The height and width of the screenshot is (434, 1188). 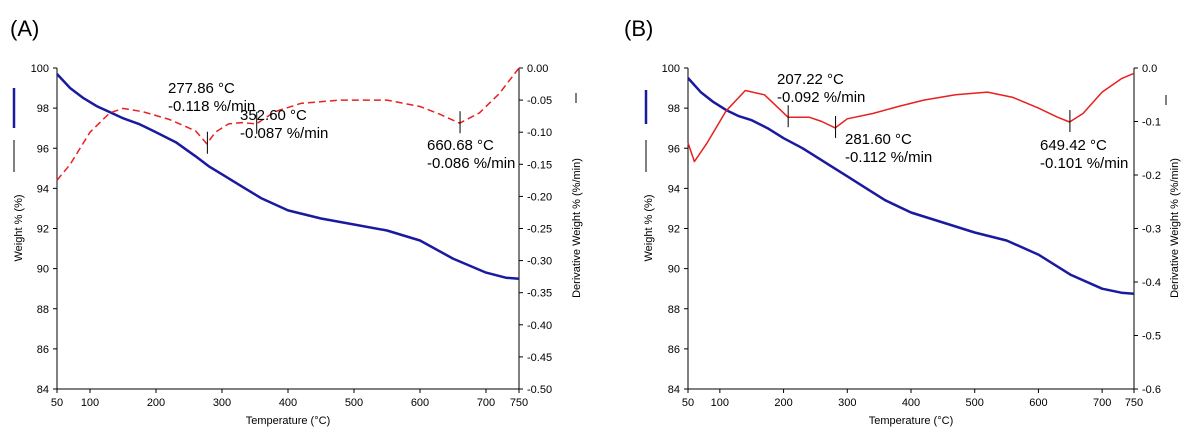 What do you see at coordinates (810, 79) in the screenshot?
I see `peak-annotation-text: 207.22 °C` at bounding box center [810, 79].